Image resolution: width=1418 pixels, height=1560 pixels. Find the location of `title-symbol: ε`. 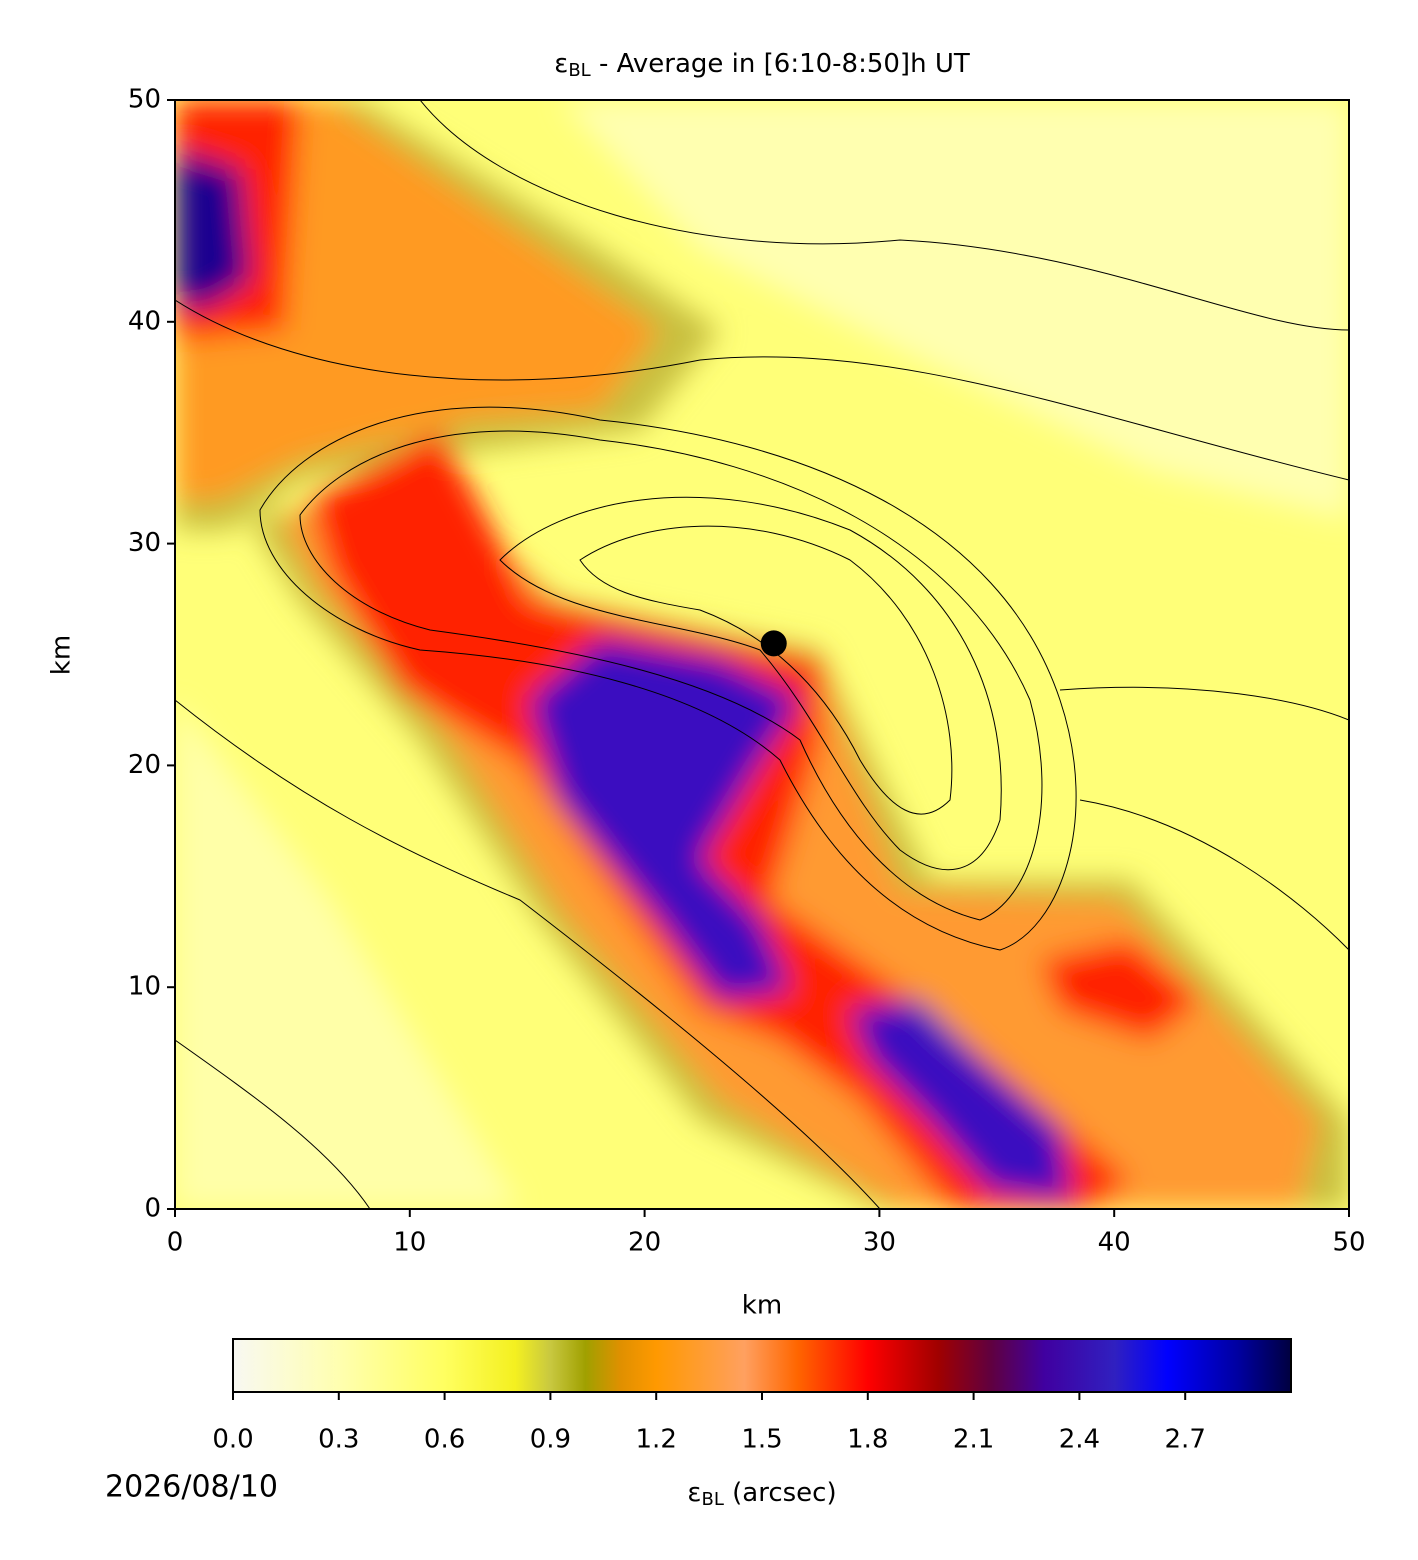

title-symbol: ε is located at coordinates (561, 64).